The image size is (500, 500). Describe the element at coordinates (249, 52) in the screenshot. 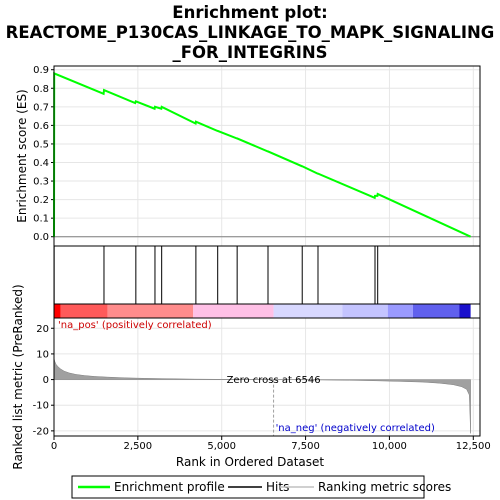

I see `chart-title-line-3: _FOR_INTEGRINS` at that location.